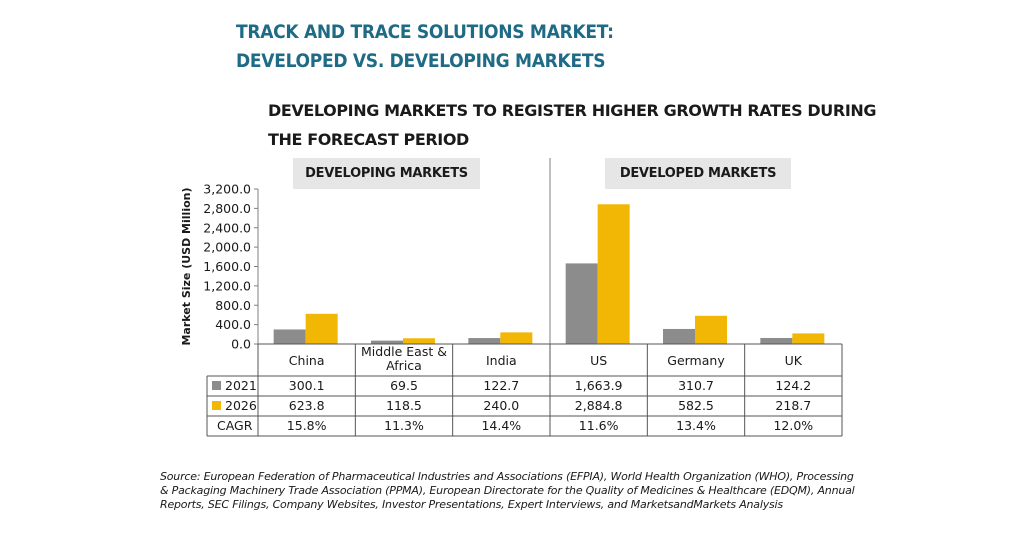 The width and height of the screenshot is (1024, 536). Describe the element at coordinates (501, 405) in the screenshot. I see `data-label: 240.0` at that location.